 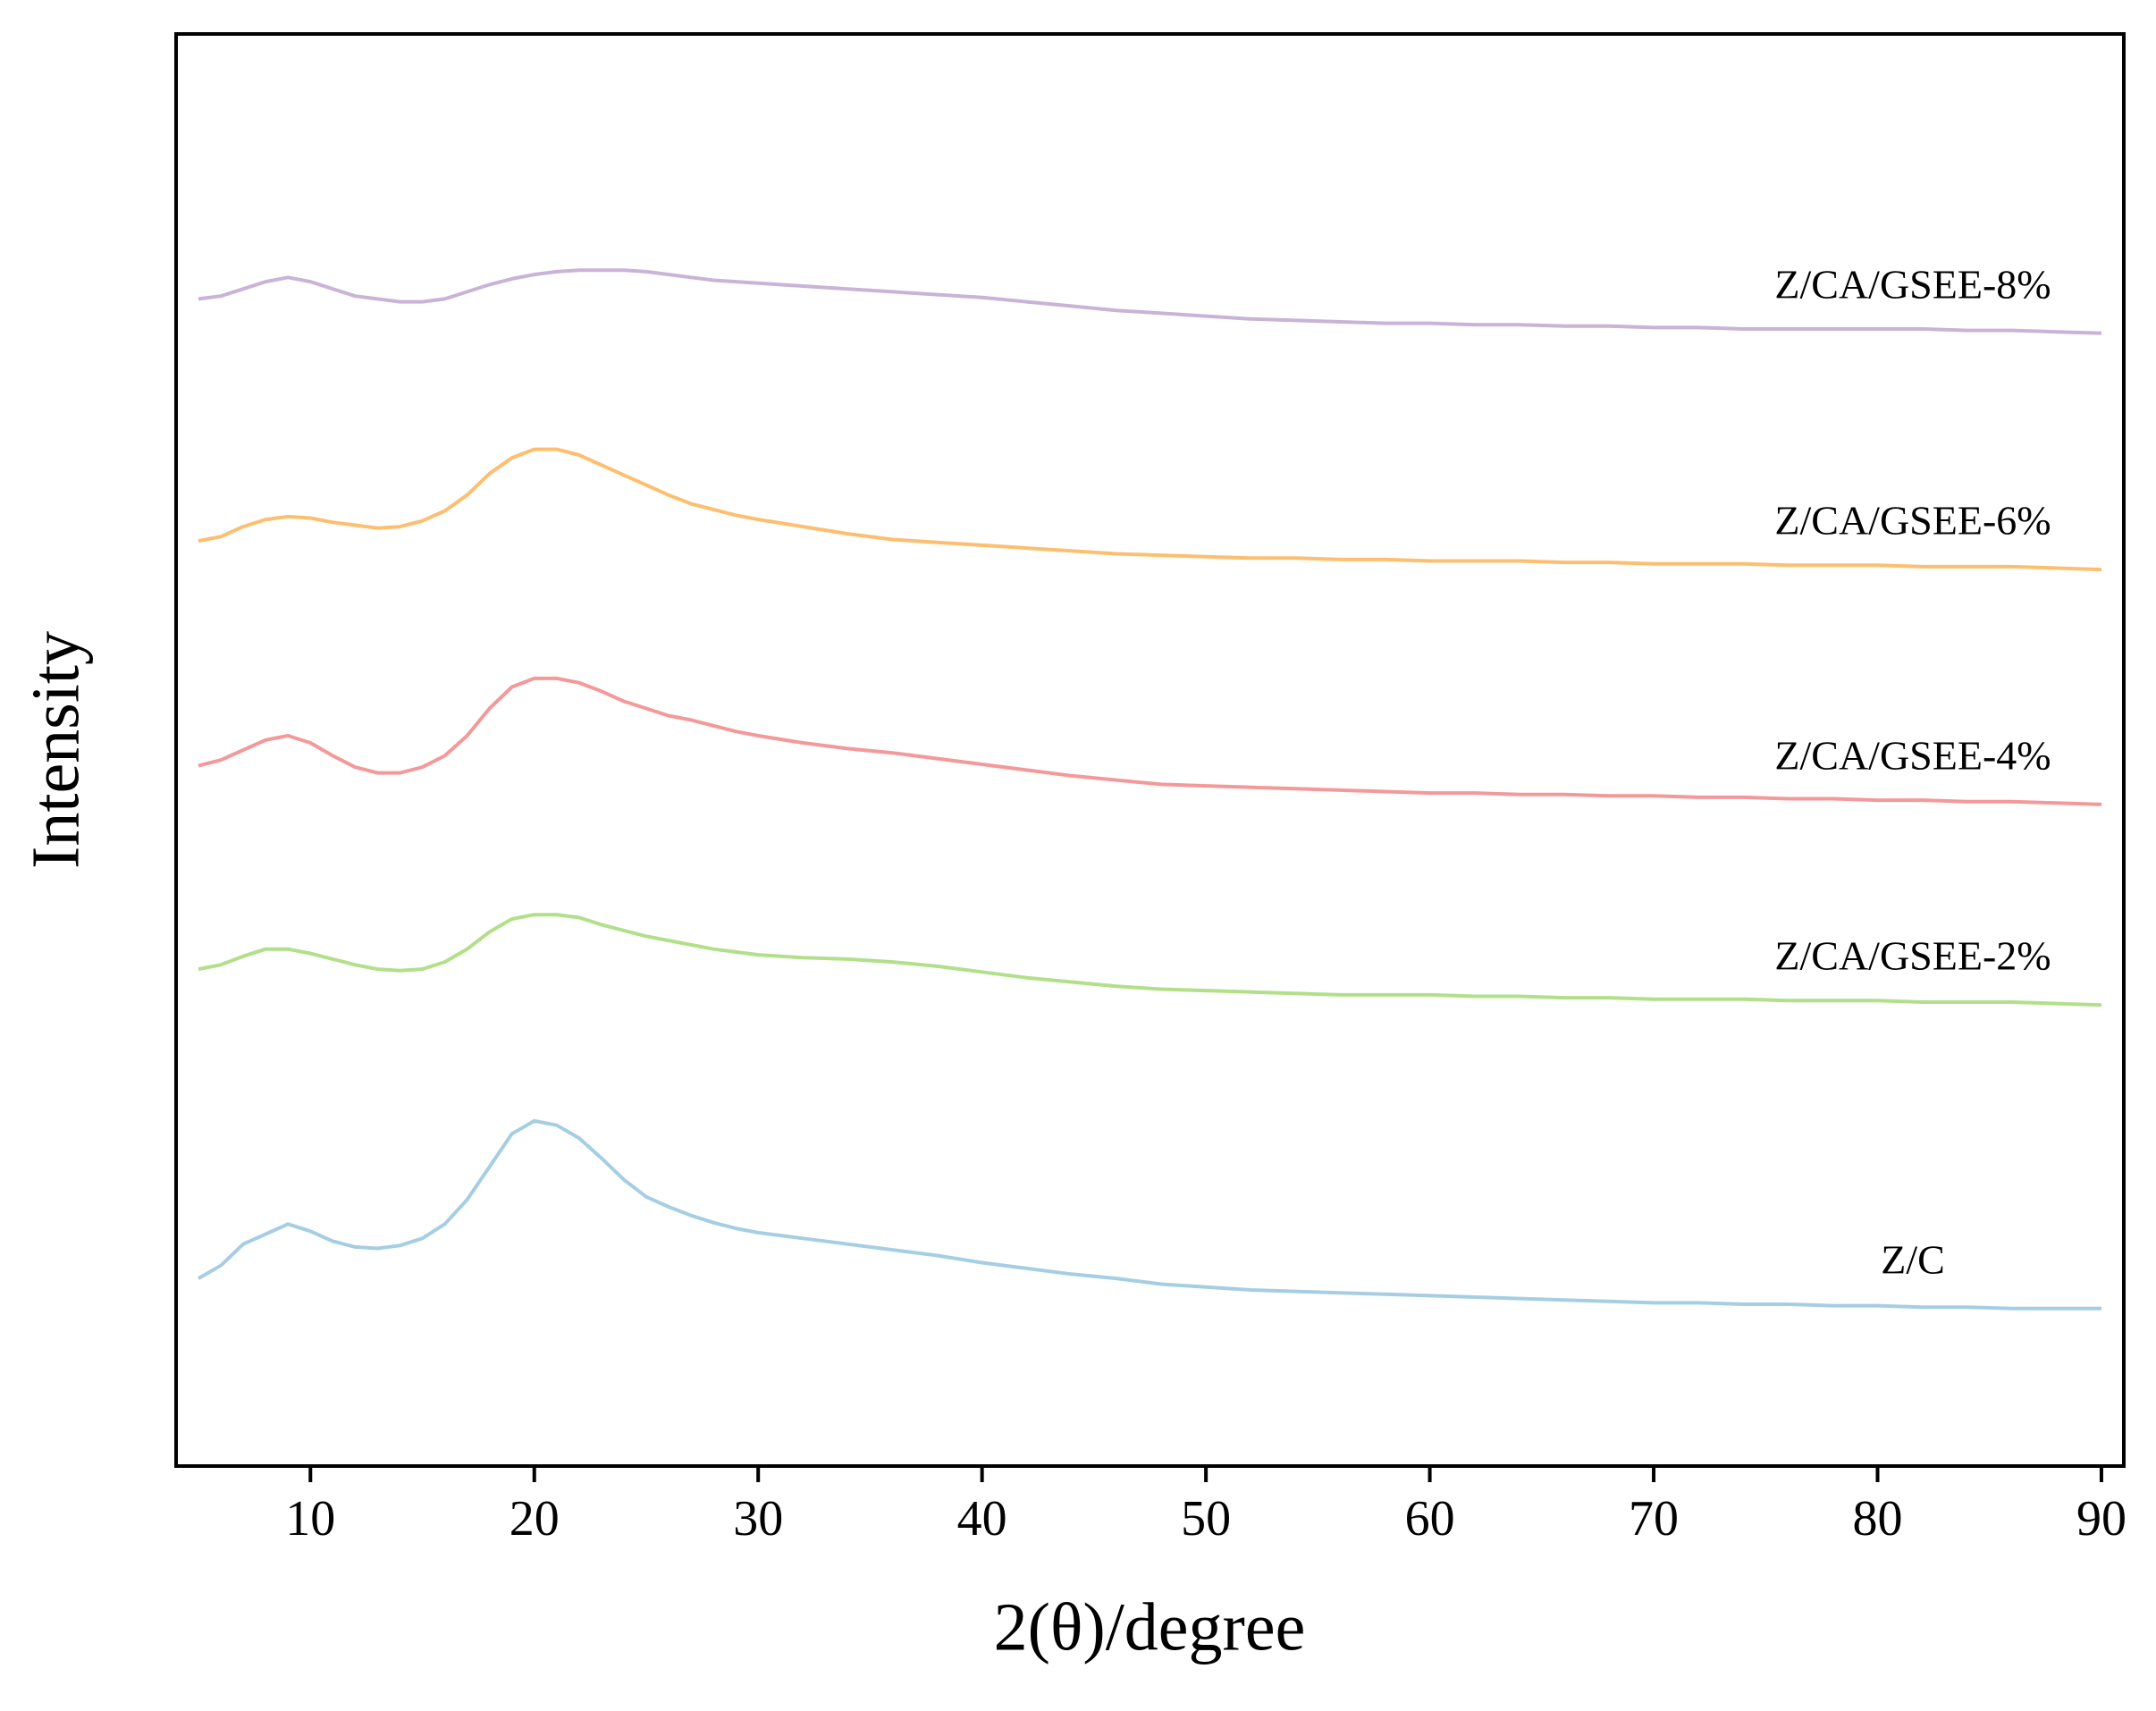 I want to click on x-tick-label: 70, so click(x=1654, y=1519).